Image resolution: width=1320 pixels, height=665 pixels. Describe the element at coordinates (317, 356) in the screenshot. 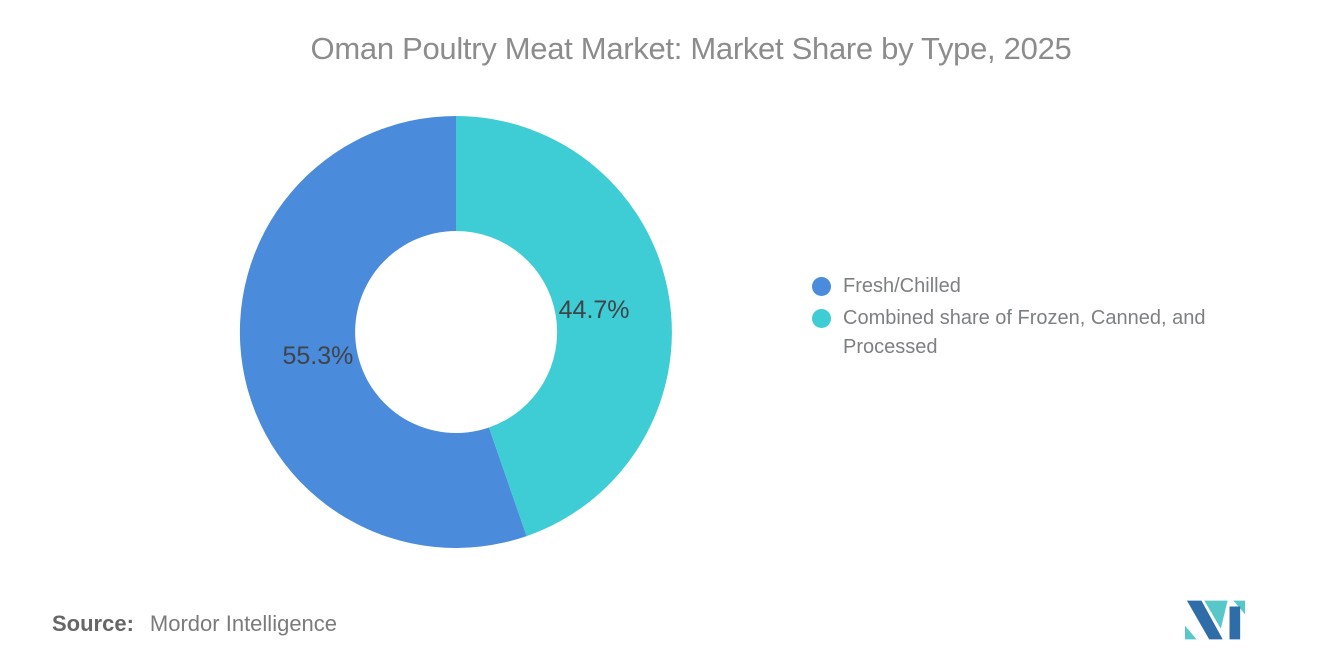

I see `slice-label-fresh-chilled: 55.3%` at that location.